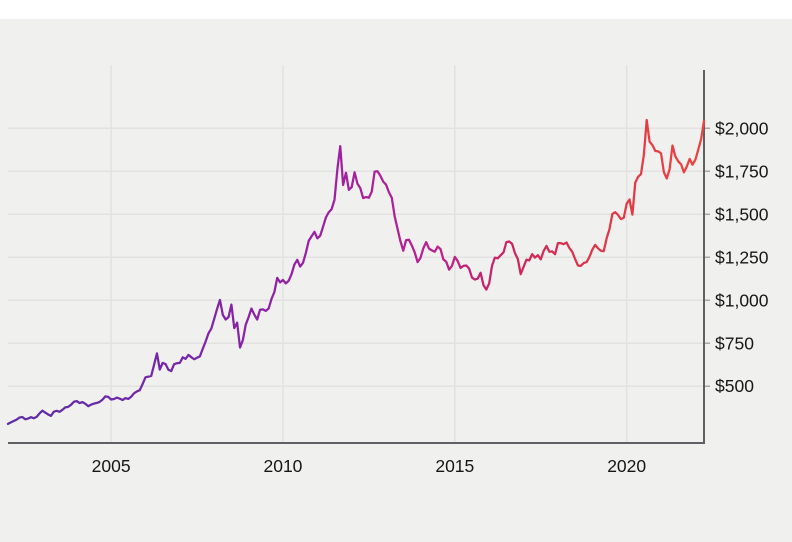 Image resolution: width=792 pixels, height=542 pixels. I want to click on y-tick-label: $1,500, so click(742, 214).